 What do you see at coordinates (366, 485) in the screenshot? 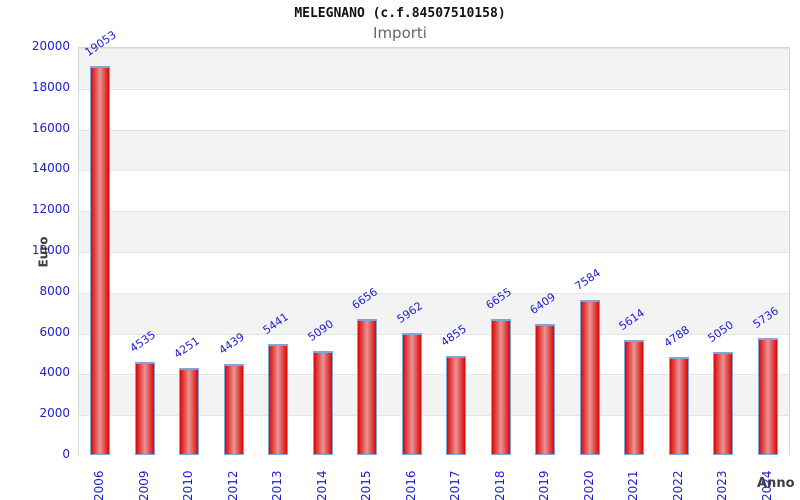
I see `x-tick-label: 2015` at bounding box center [366, 485].